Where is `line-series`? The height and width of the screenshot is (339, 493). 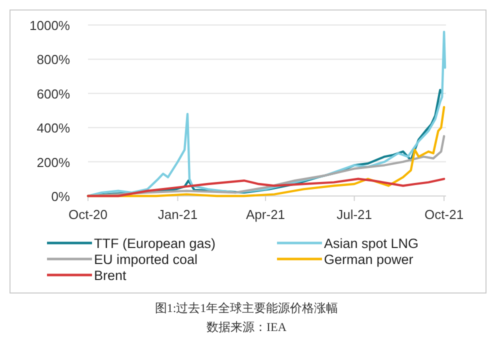
line-series is located at coordinates (266, 188).